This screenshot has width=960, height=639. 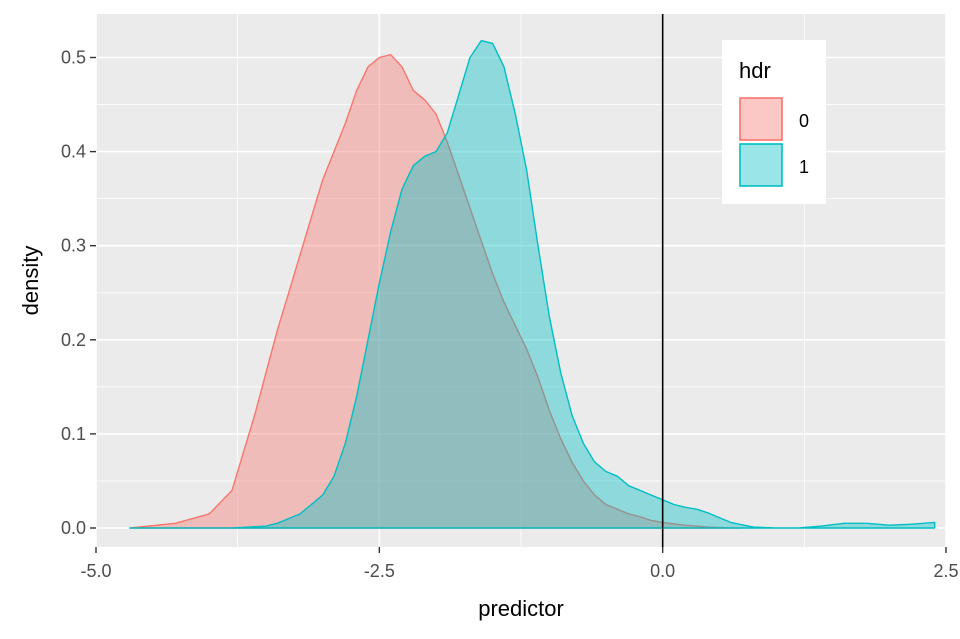 What do you see at coordinates (73, 528) in the screenshot?
I see `y-tick-label: 0.0` at bounding box center [73, 528].